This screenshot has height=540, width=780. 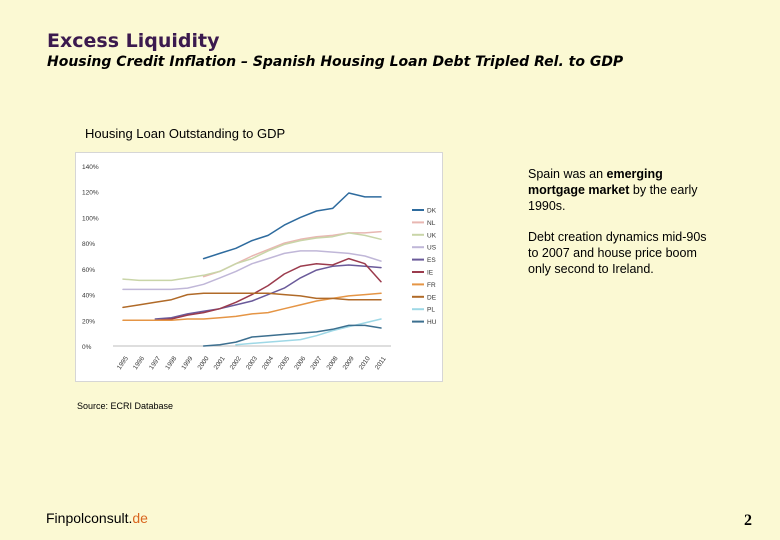 What do you see at coordinates (252, 363) in the screenshot?
I see `x-tick-label: 2003` at bounding box center [252, 363].